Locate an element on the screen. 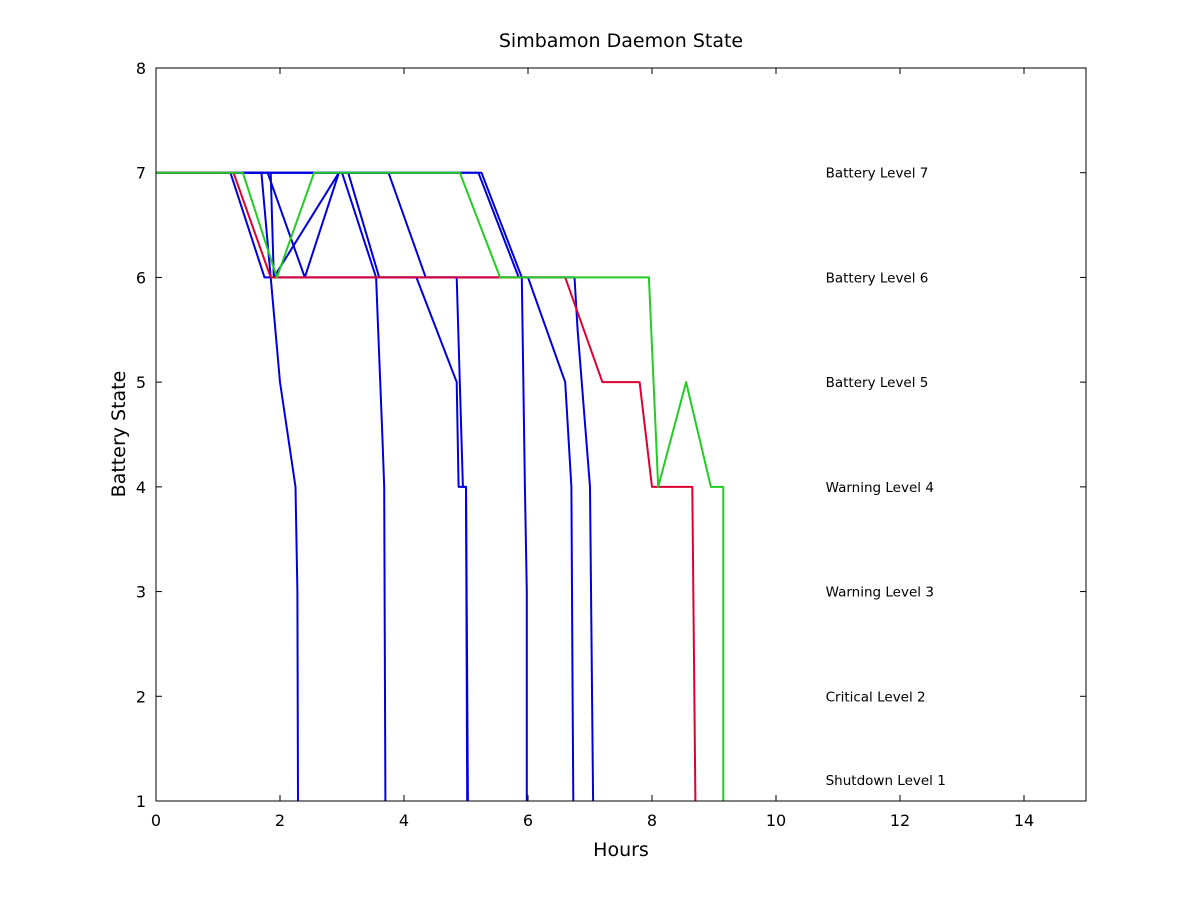 The image size is (1200, 900). level-annotation: Warning Level 3 is located at coordinates (880, 593).